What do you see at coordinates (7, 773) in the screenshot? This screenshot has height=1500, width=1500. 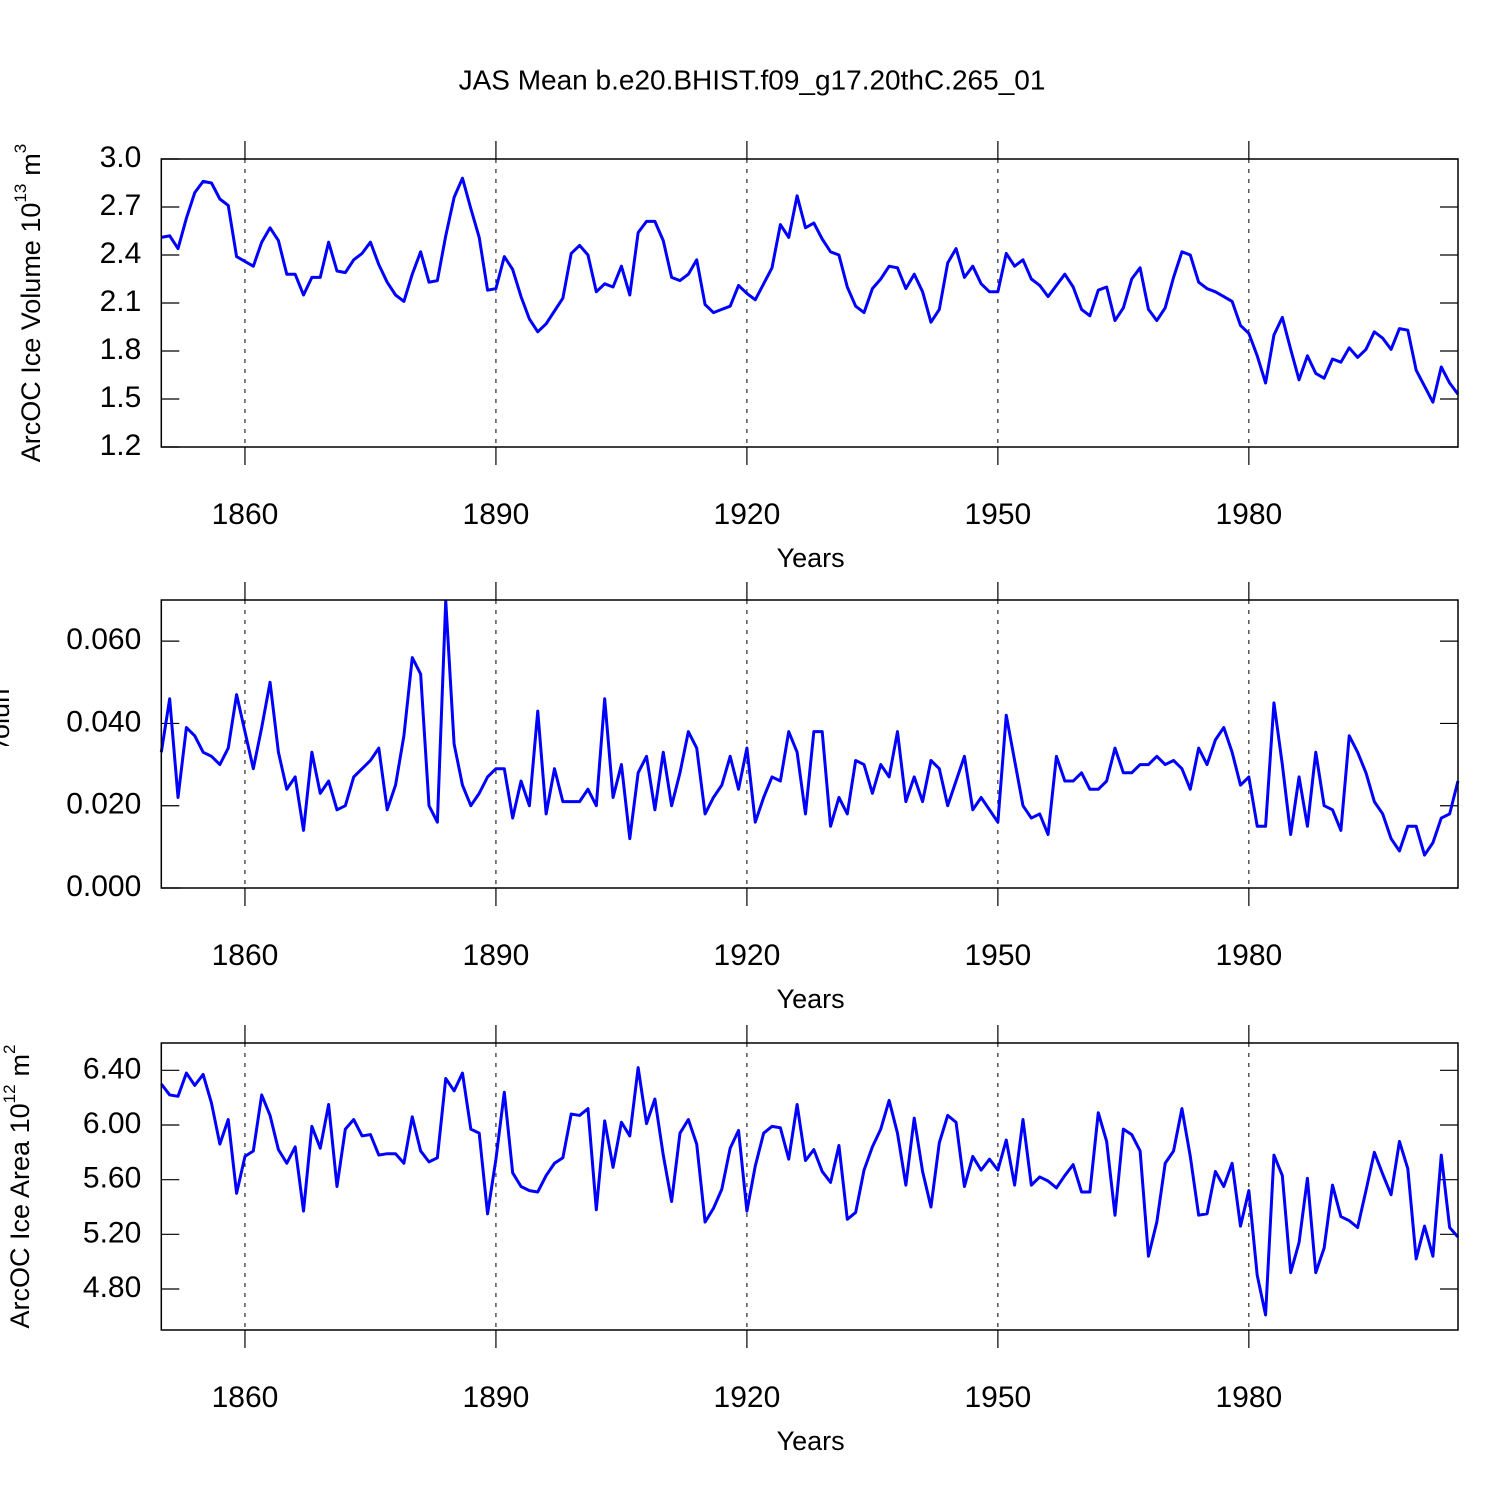 I see `y-axis-title-part: ArcOC Snow Volume 10` at bounding box center [7, 773].